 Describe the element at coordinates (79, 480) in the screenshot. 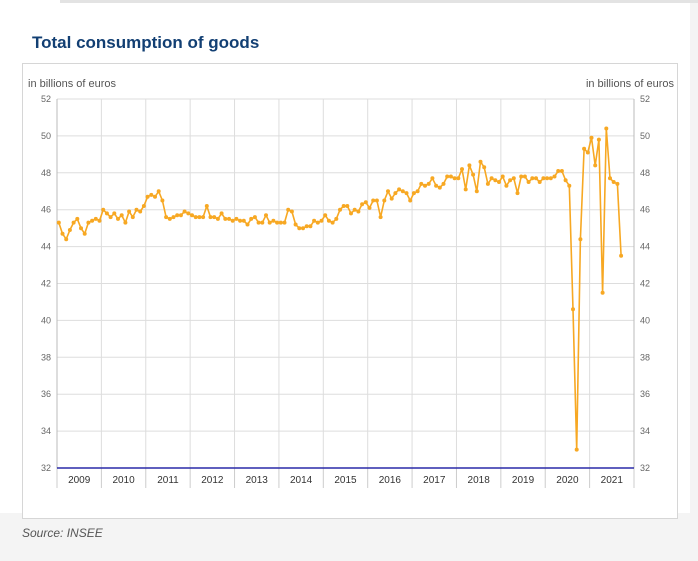

I see `x-tick-label: 2009` at that location.